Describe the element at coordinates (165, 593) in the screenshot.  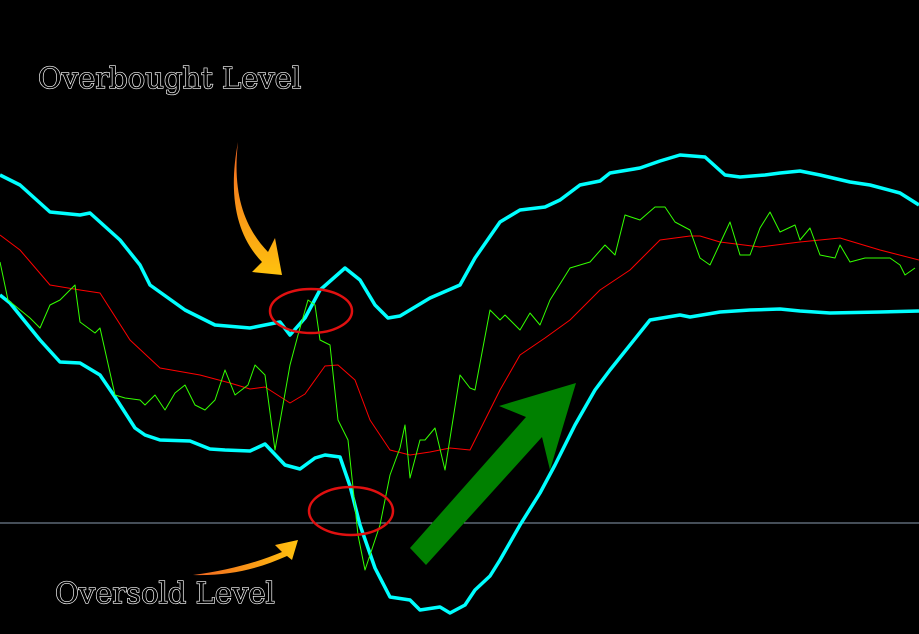
I see `oversold-label: Oversold Level` at that location.